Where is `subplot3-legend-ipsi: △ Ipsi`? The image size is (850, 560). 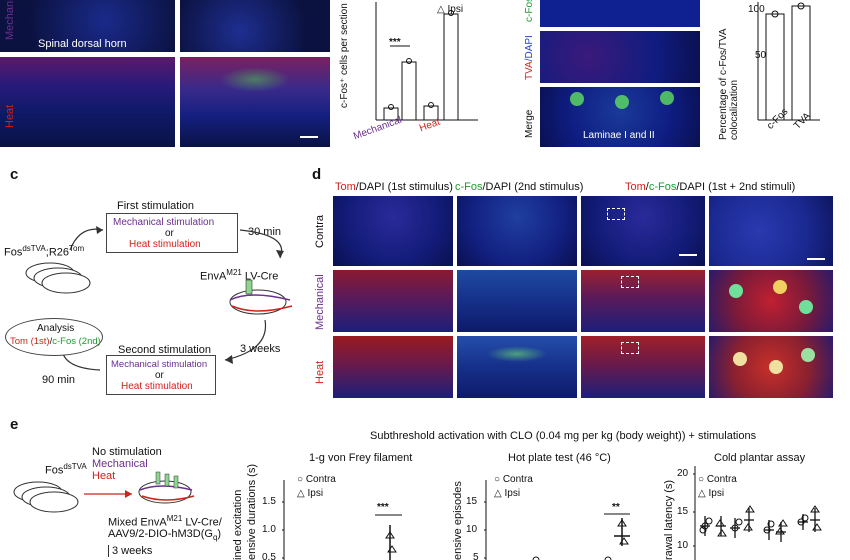 subplot3-legend-ipsi: △ Ipsi is located at coordinates (711, 493).